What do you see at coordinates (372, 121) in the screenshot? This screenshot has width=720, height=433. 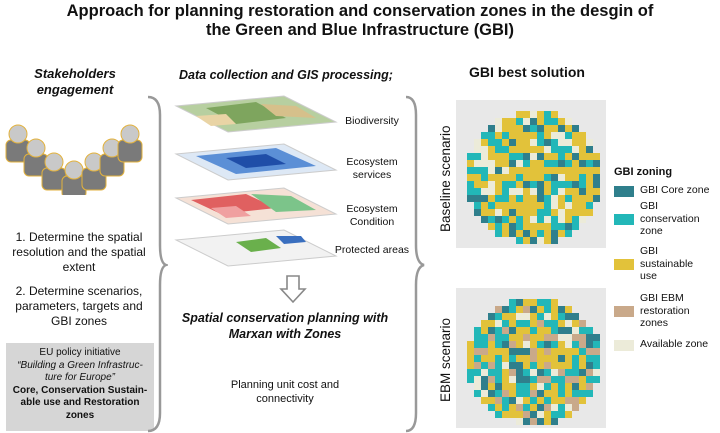 I see `label-biodiversity: Biodiversity` at bounding box center [372, 121].